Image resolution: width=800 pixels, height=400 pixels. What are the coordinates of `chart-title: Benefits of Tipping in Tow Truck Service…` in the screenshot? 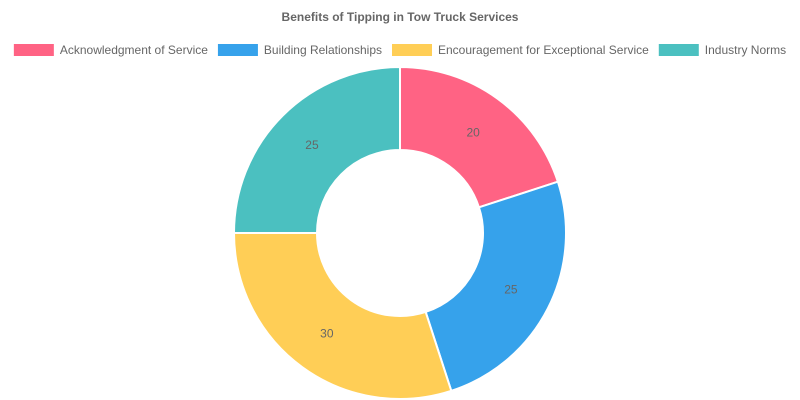 It's located at (400, 17).